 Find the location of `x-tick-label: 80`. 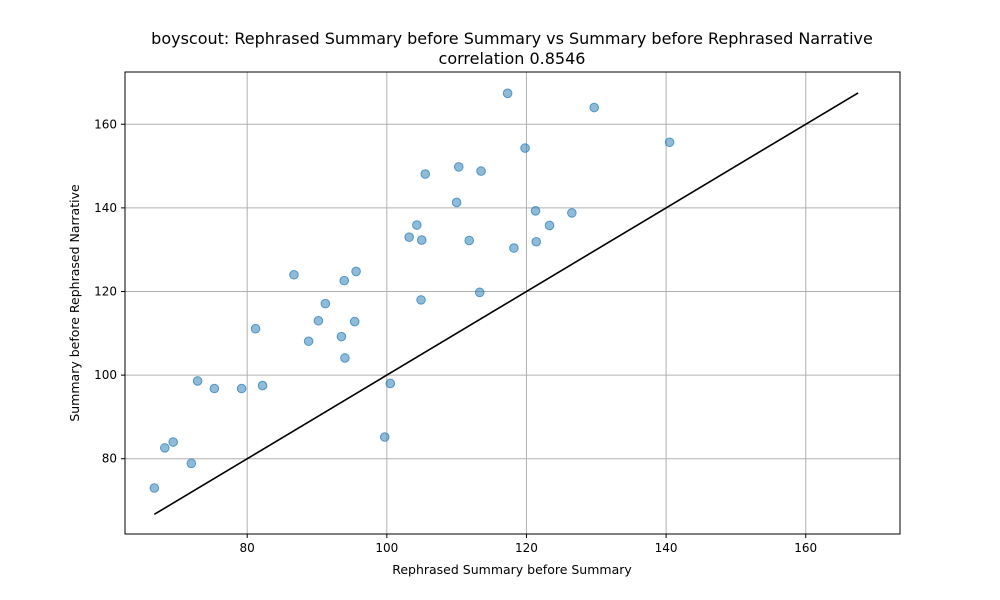

x-tick-label: 80 is located at coordinates (247, 548).